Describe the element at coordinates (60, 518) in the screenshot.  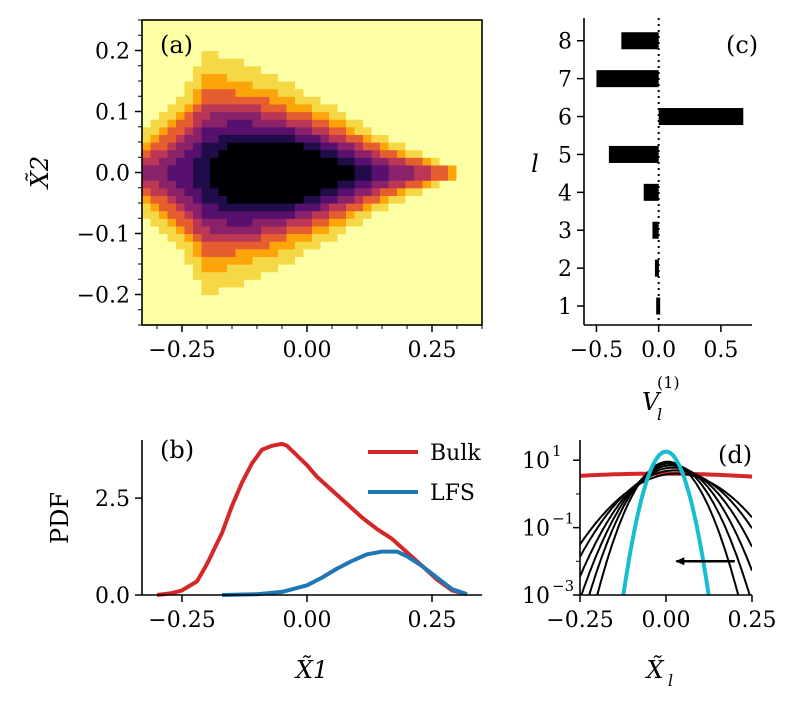
I see `panel-b-ylabel-text: PDF` at that location.